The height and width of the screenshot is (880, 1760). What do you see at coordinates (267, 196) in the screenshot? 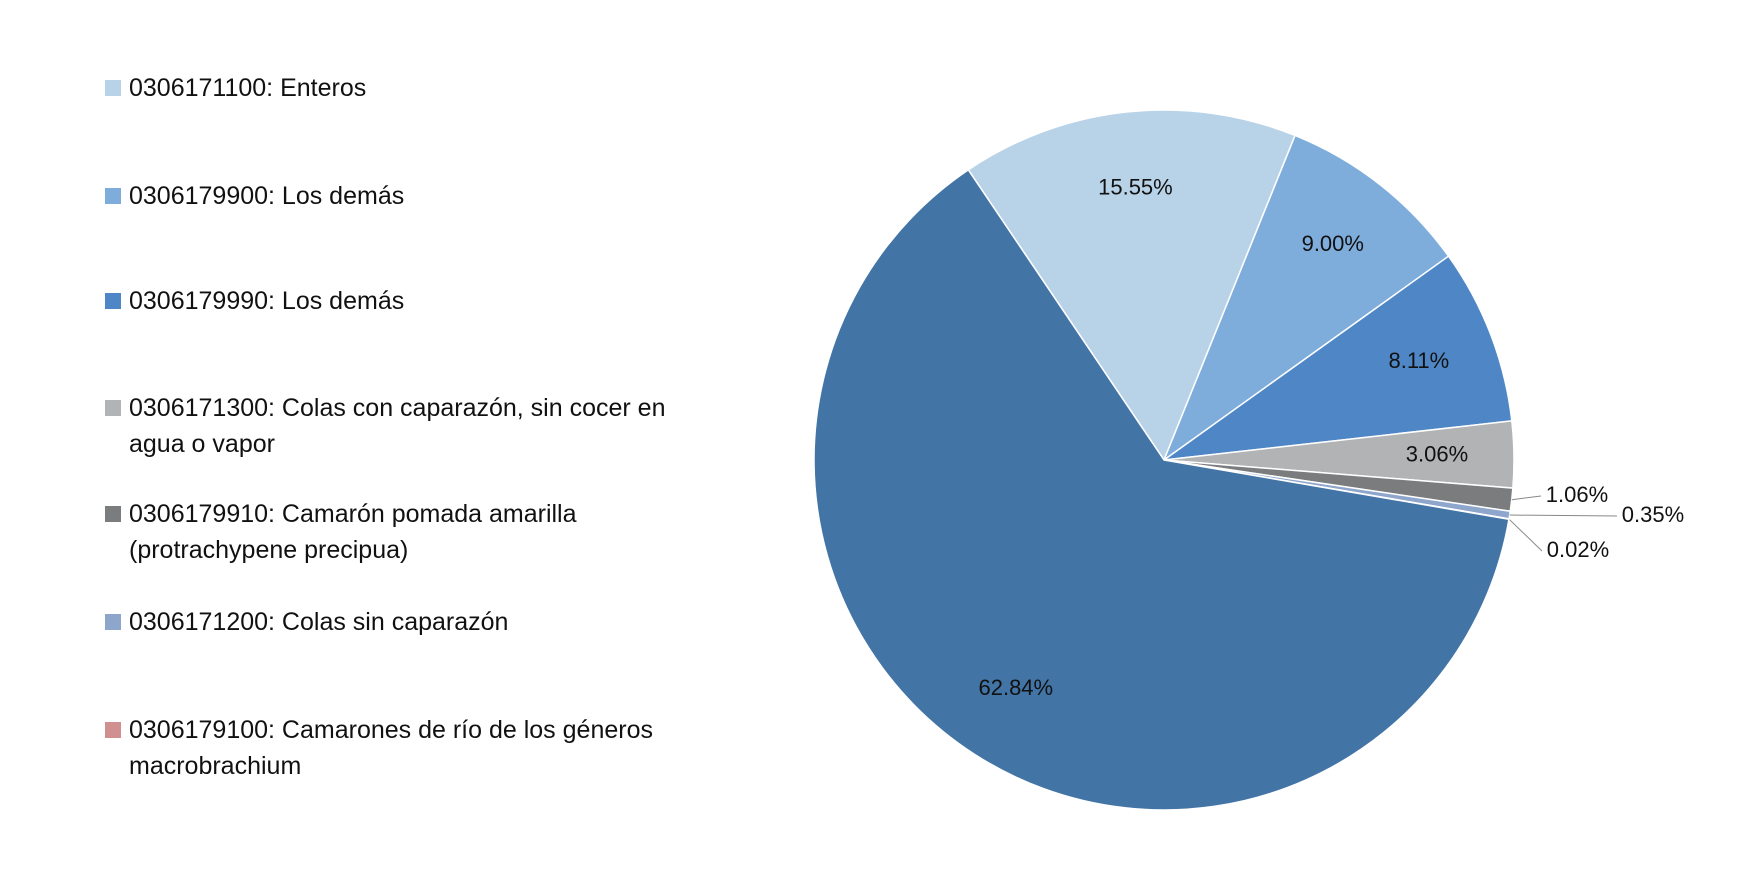
I see `legend-label: 0306179900: Los demás` at bounding box center [267, 196].